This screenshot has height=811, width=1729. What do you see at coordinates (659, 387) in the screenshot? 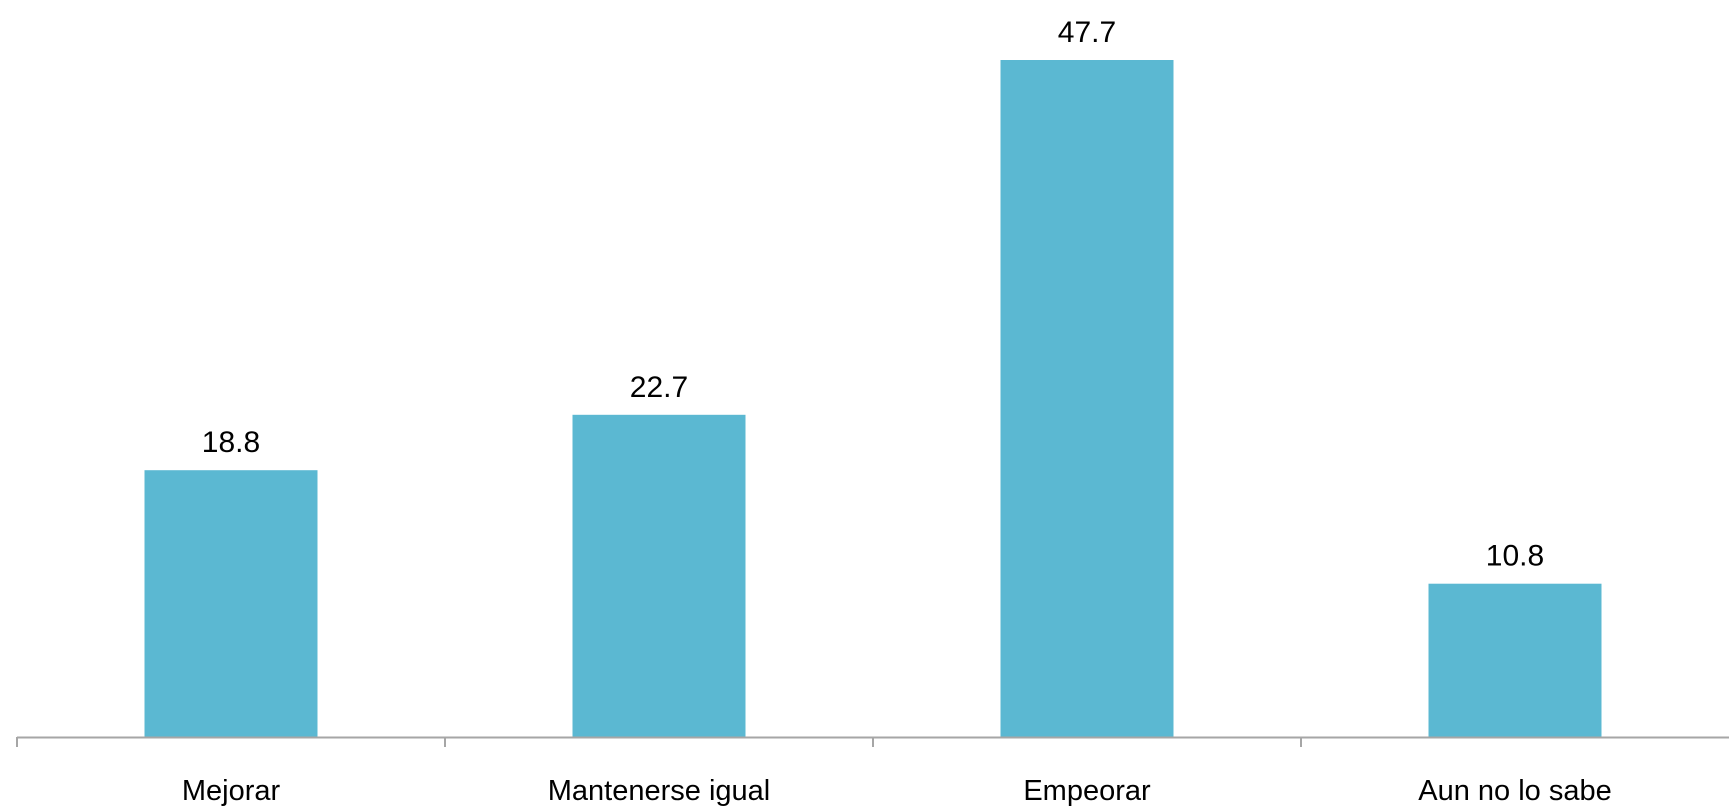
I see `value-label-1: 22.7` at bounding box center [659, 387].